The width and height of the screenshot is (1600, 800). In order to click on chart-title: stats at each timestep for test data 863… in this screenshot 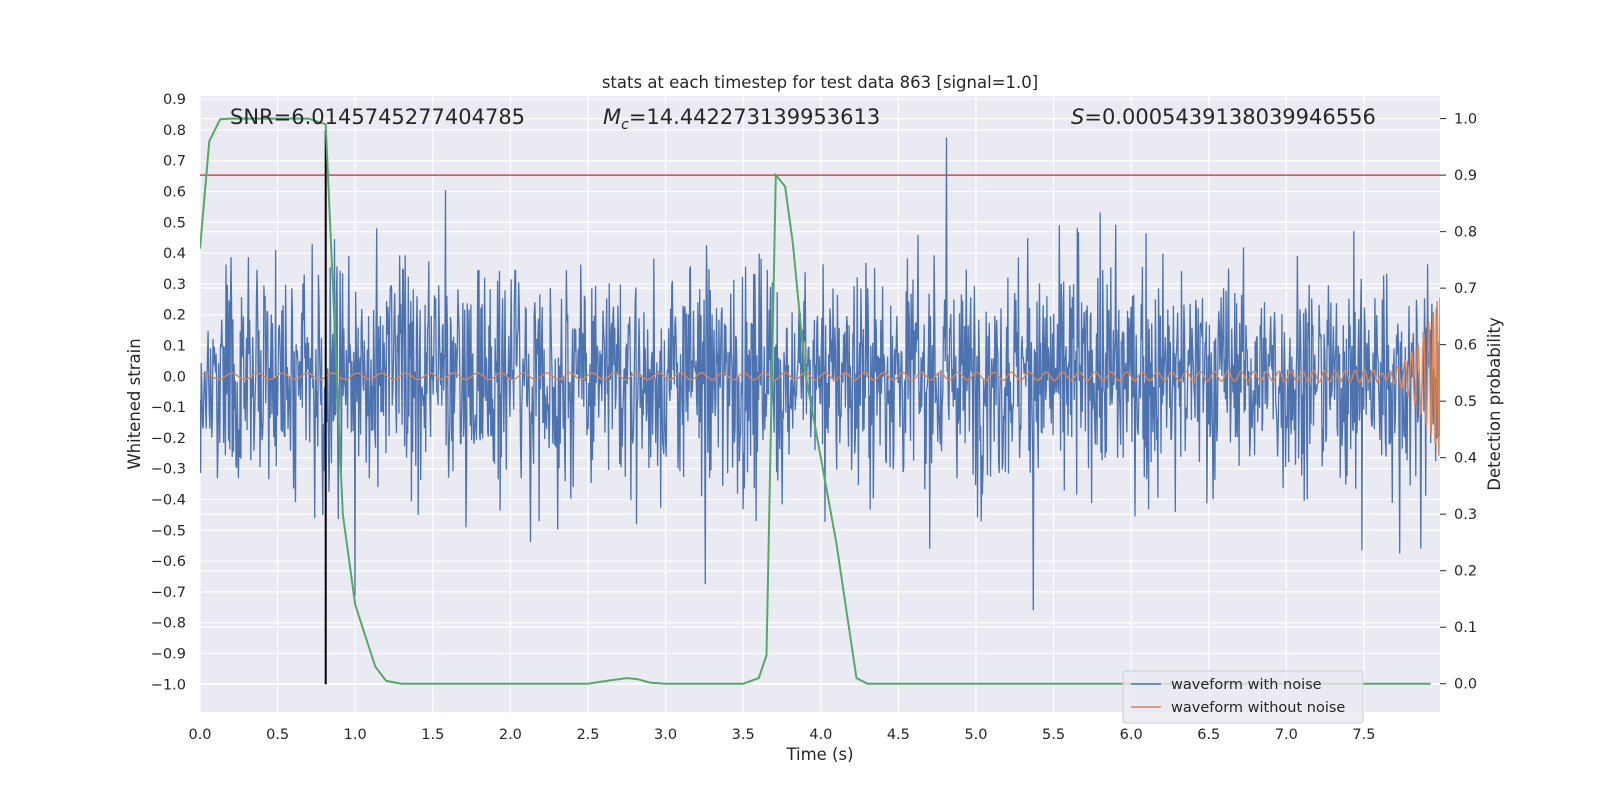, I will do `click(820, 82)`.